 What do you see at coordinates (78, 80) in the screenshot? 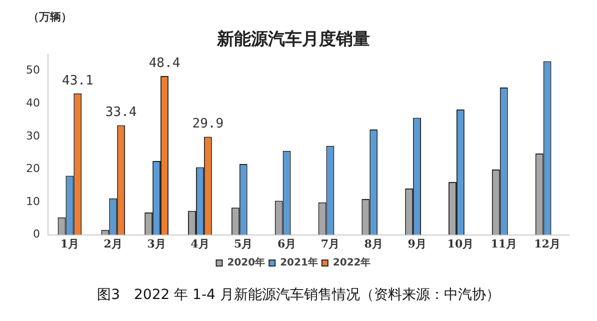
I see `data-label: 43.1` at bounding box center [78, 80].